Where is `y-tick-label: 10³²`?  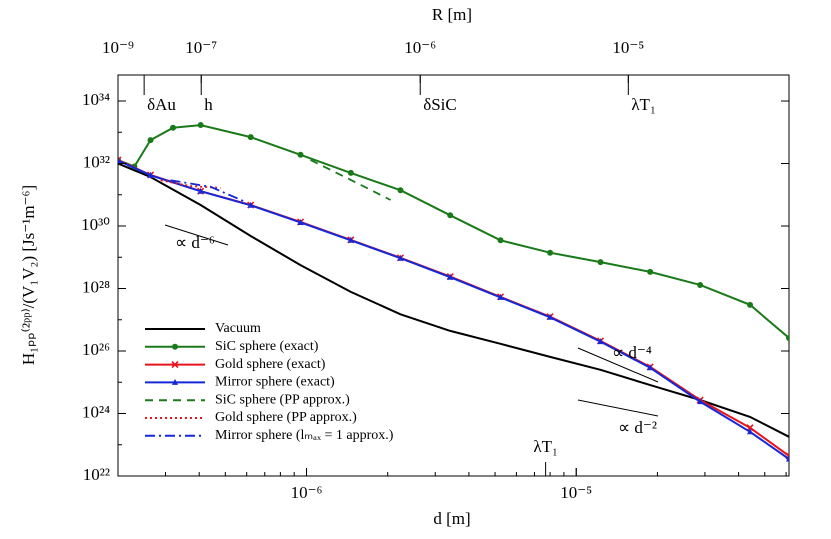 y-tick-label: 10³² is located at coordinates (96, 161).